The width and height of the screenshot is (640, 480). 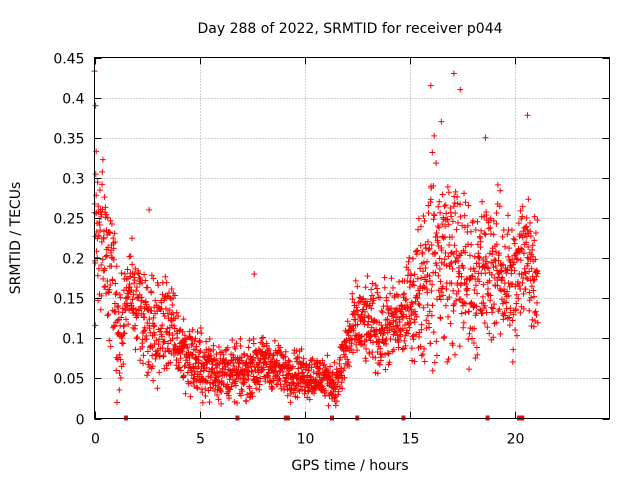 I want to click on y-tick-label: 0.25, so click(x=68, y=220).